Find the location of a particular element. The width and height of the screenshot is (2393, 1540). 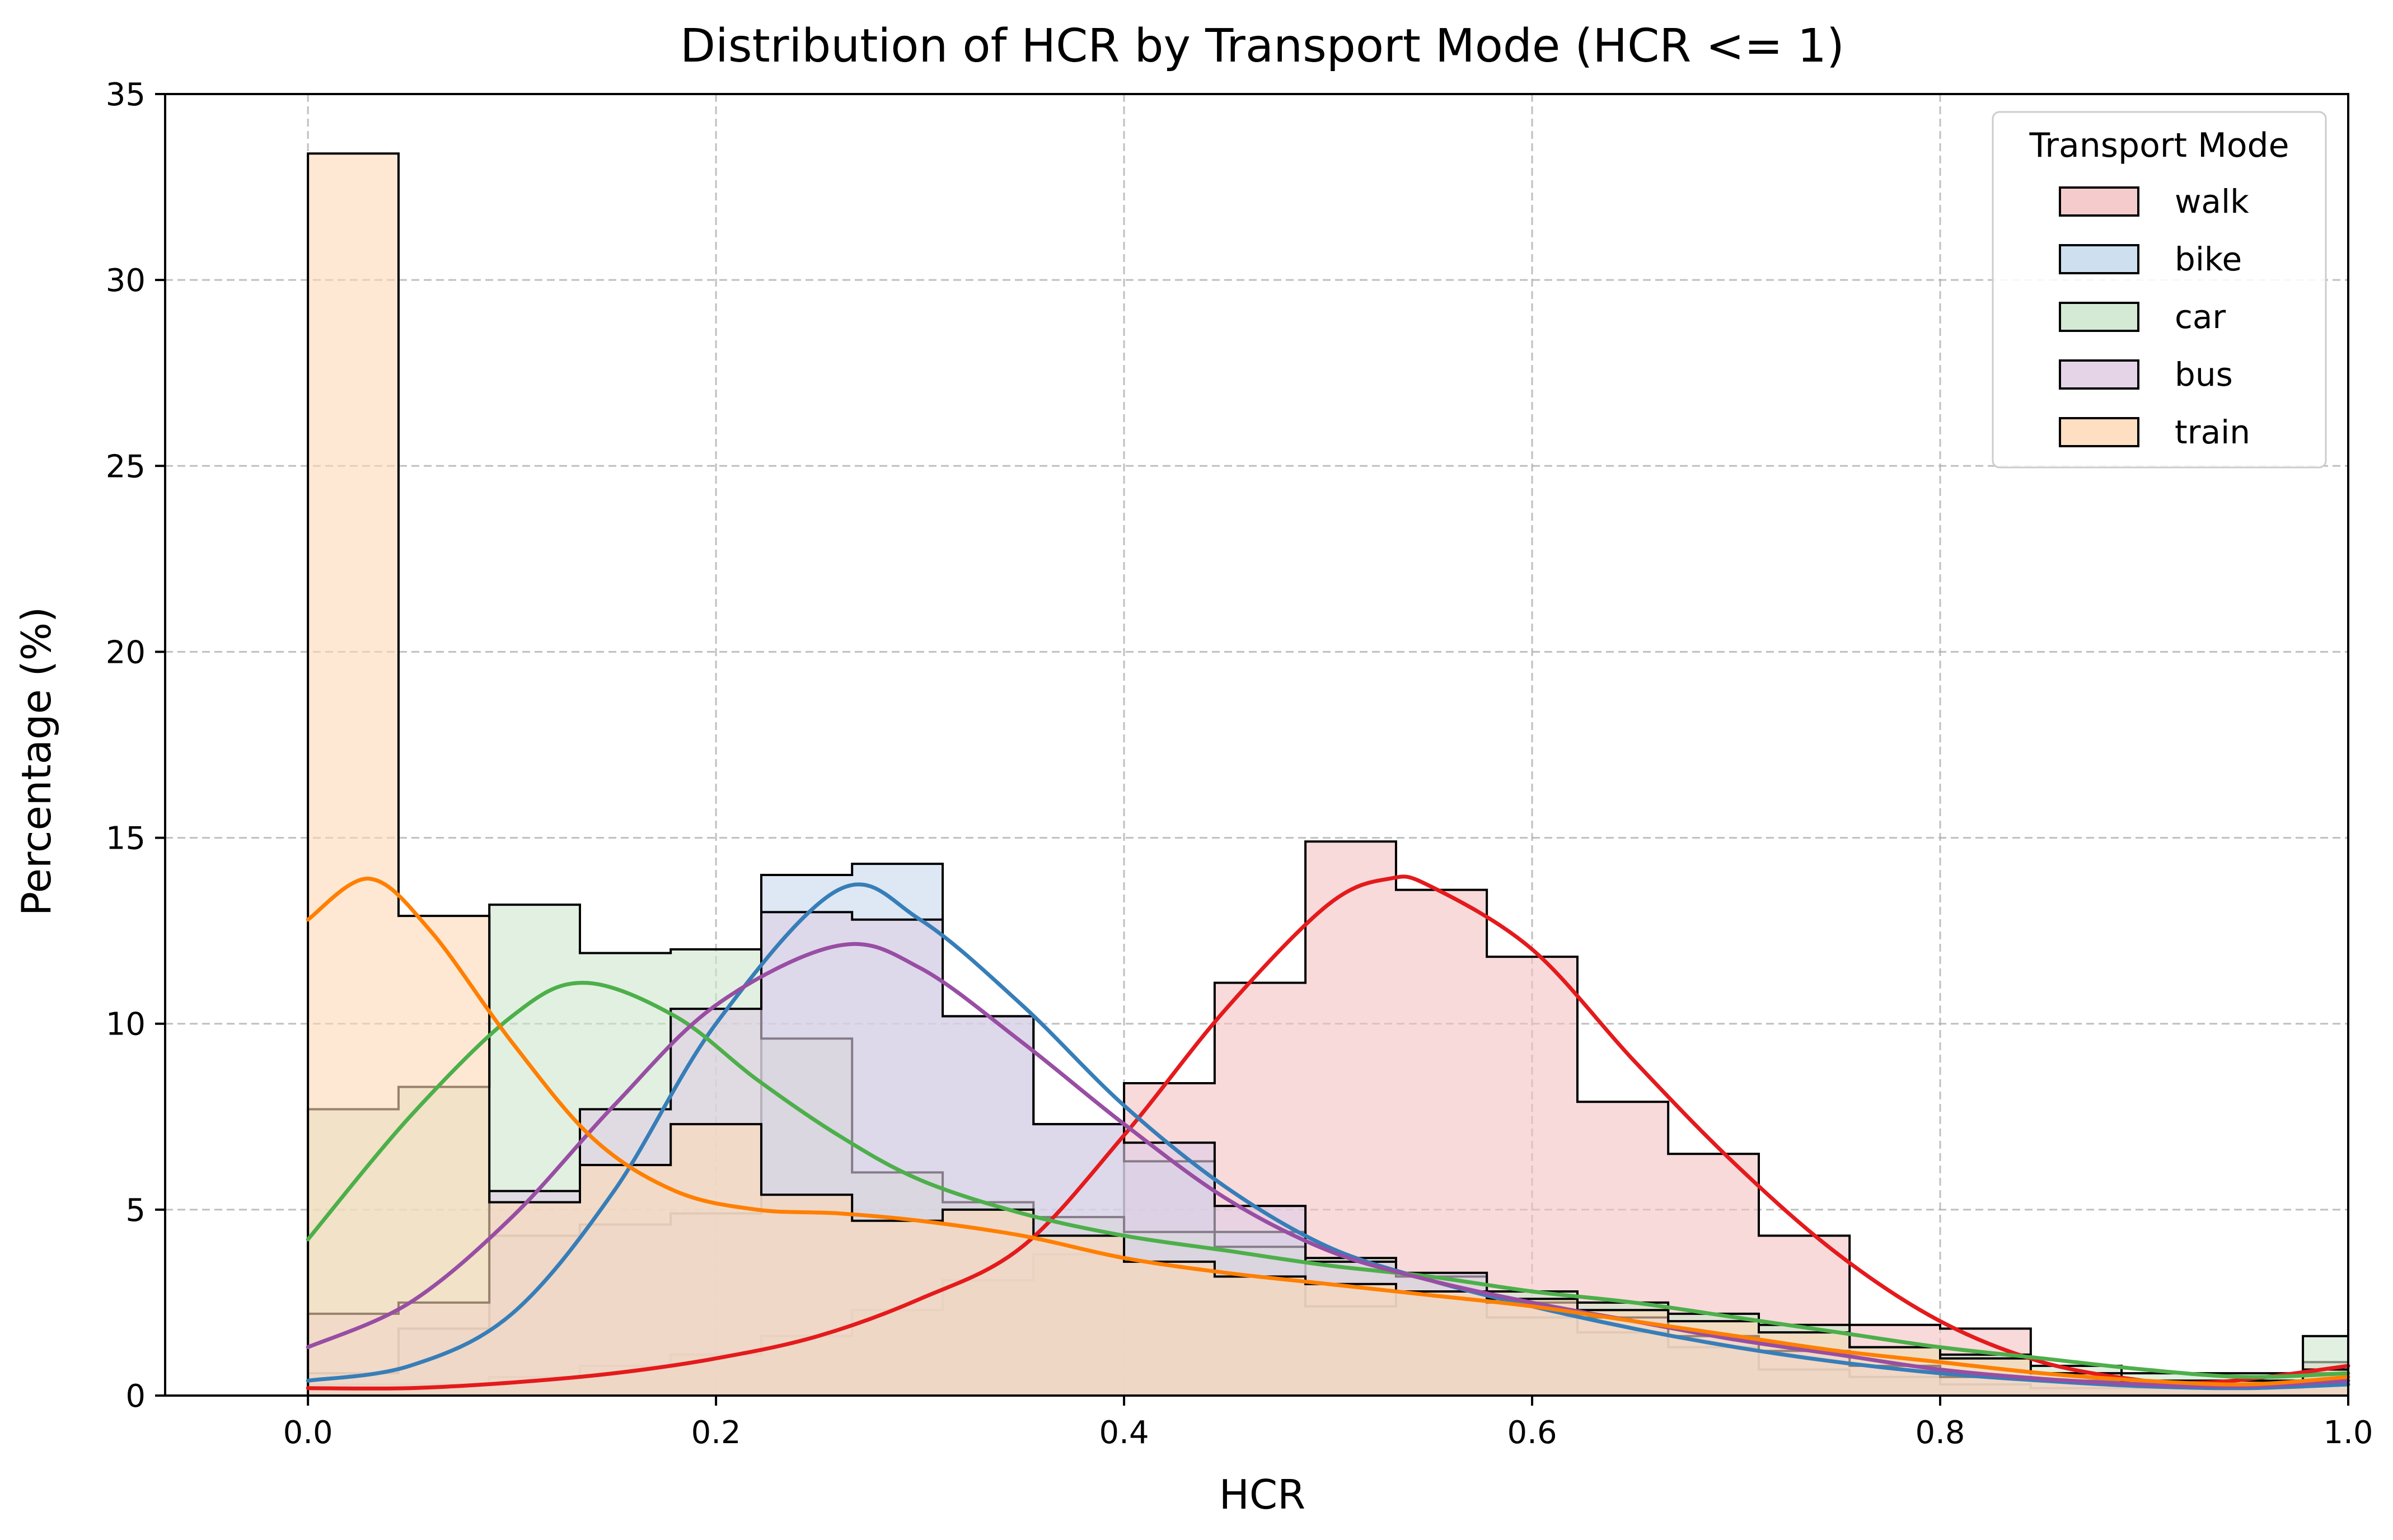

legend-label-walk: walk is located at coordinates (2212, 201).